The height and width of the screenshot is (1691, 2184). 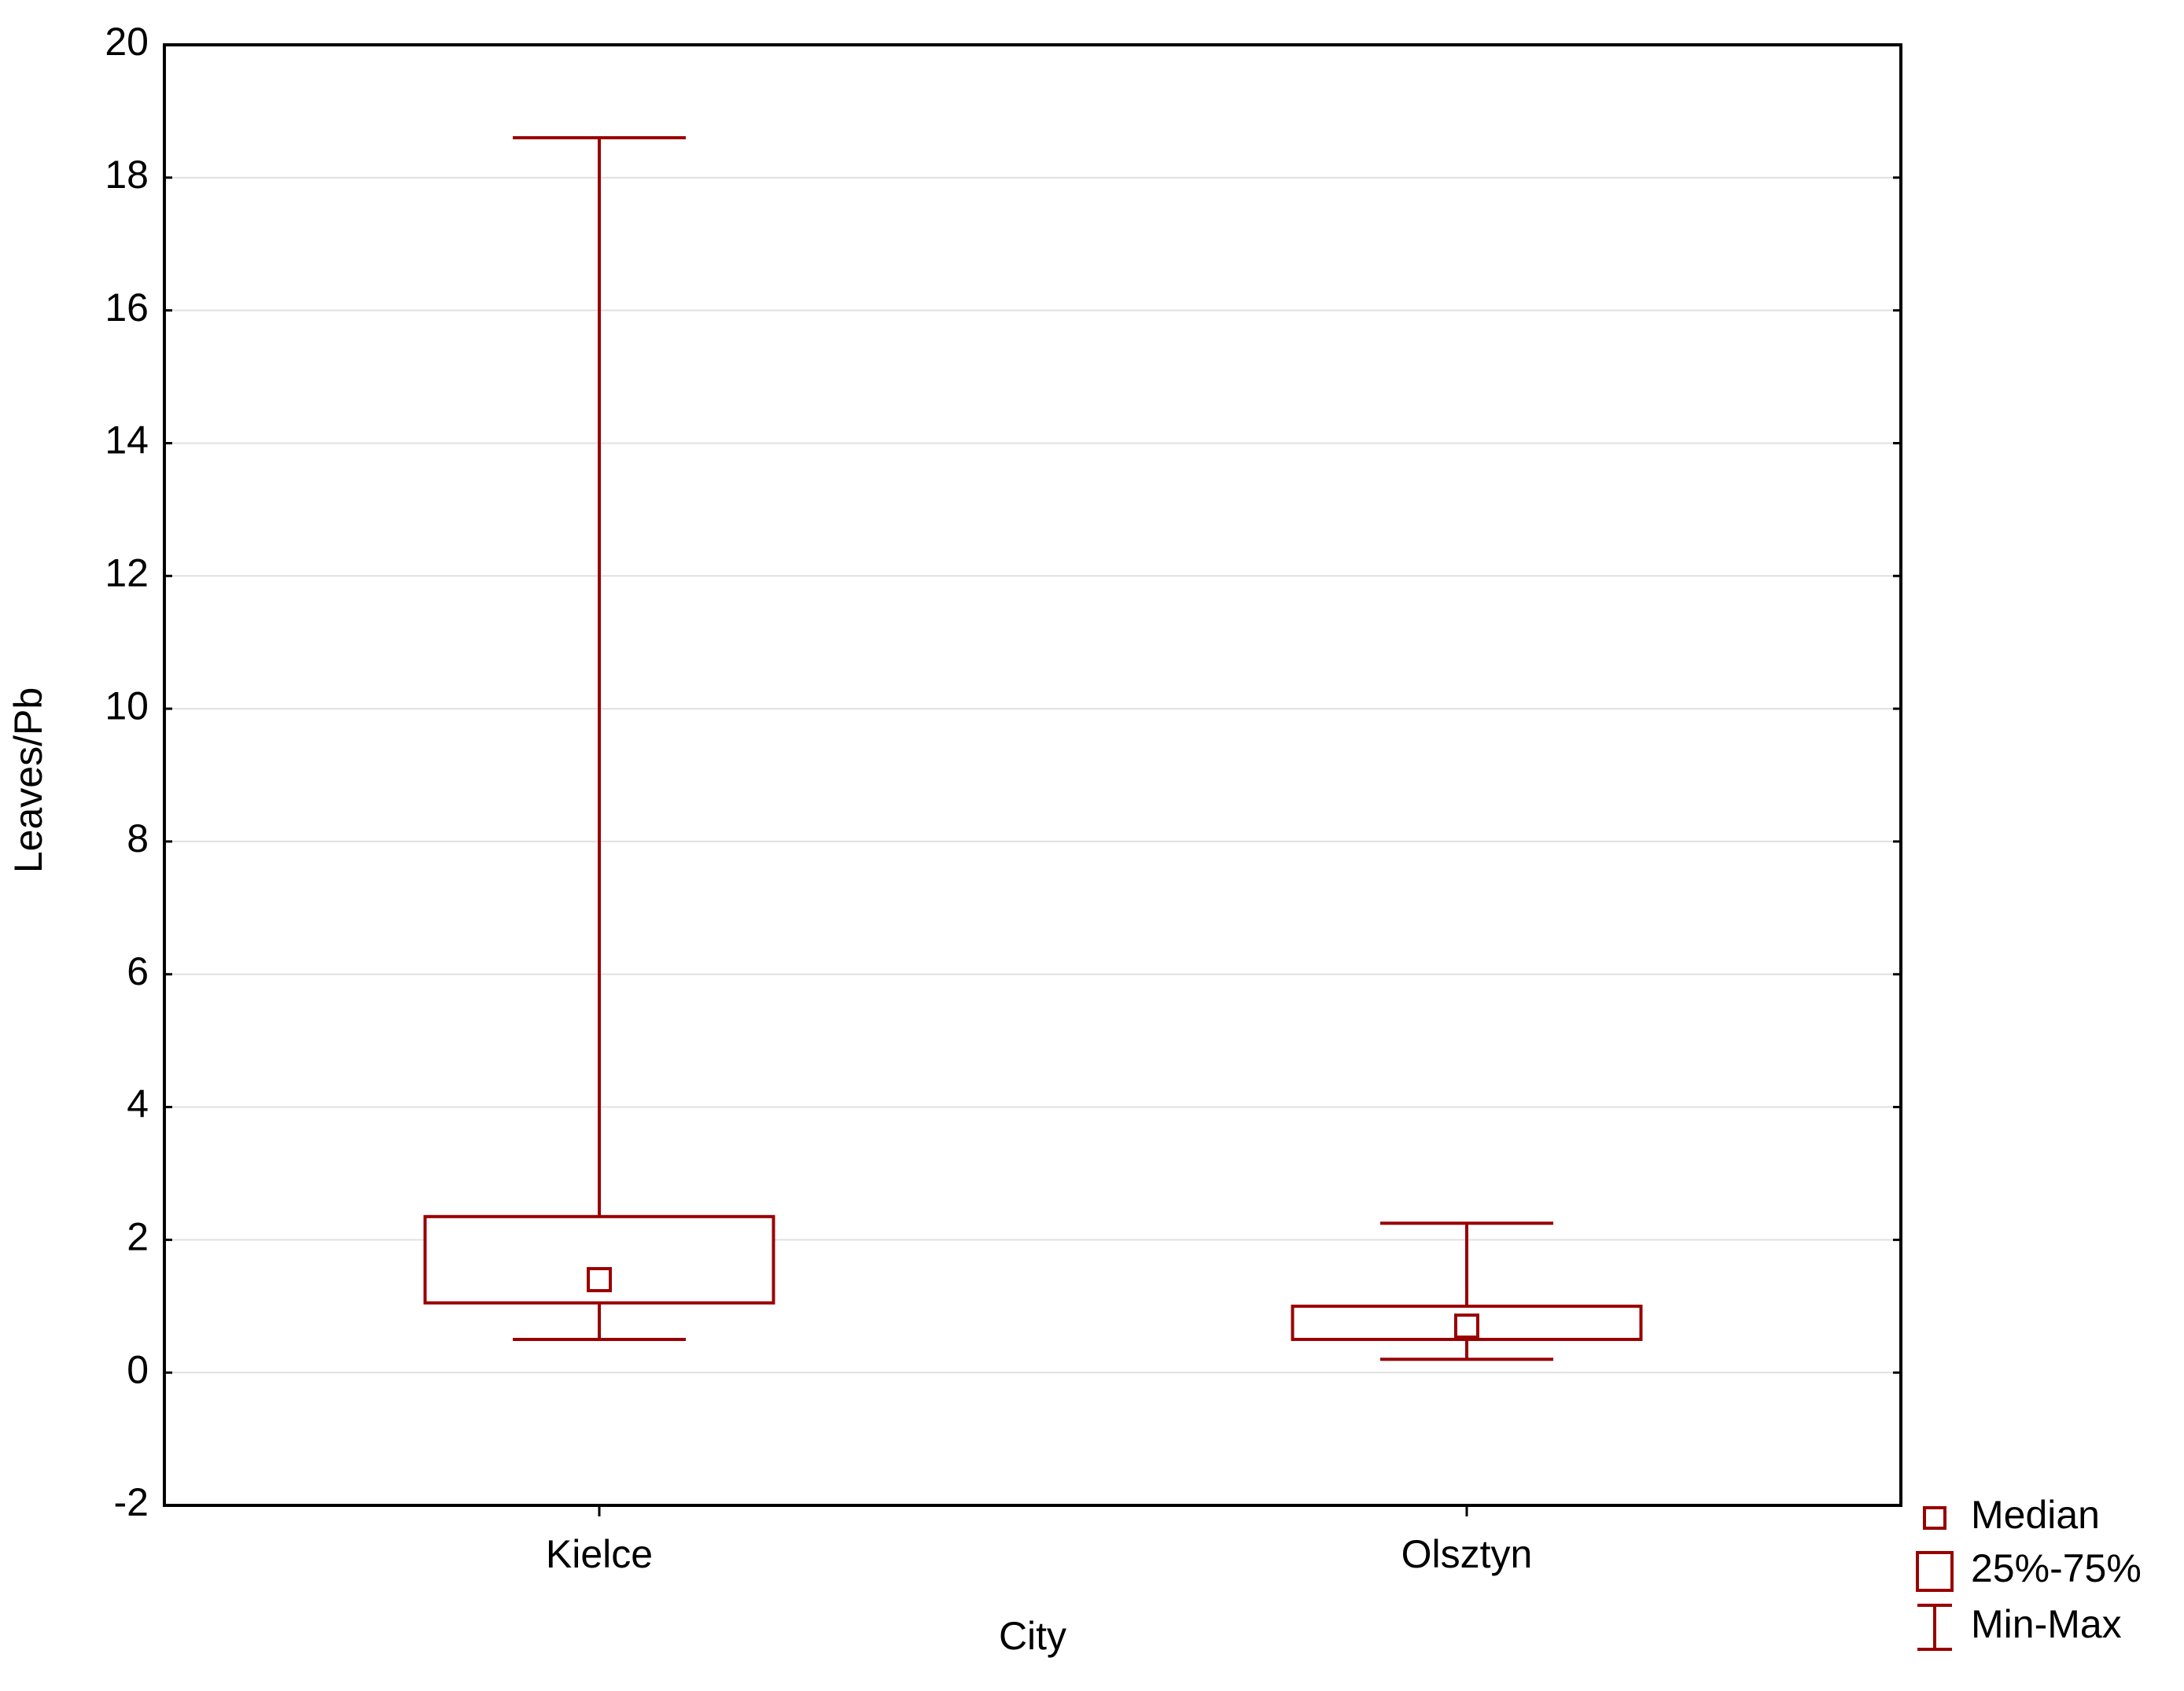 What do you see at coordinates (138, 838) in the screenshot?
I see `y-tick-label: 8` at bounding box center [138, 838].